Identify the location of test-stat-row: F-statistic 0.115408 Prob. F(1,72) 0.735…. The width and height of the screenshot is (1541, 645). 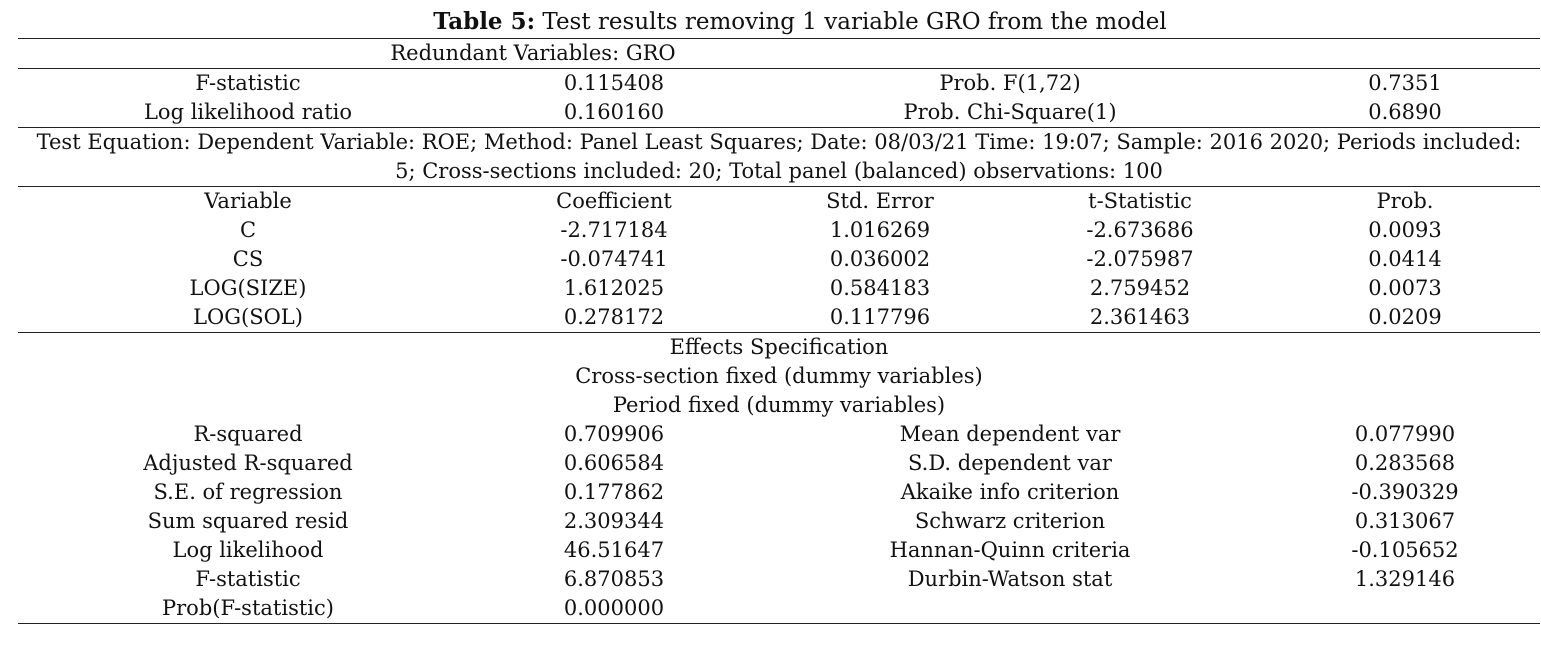
(779, 83).